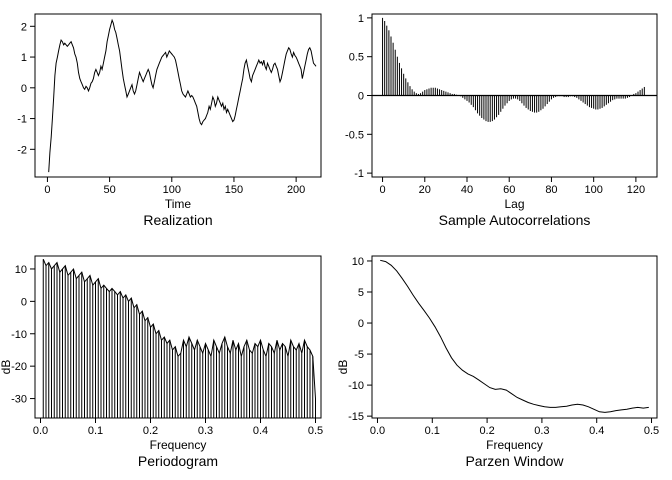  I want to click on x-tick-label: 80, so click(551, 190).